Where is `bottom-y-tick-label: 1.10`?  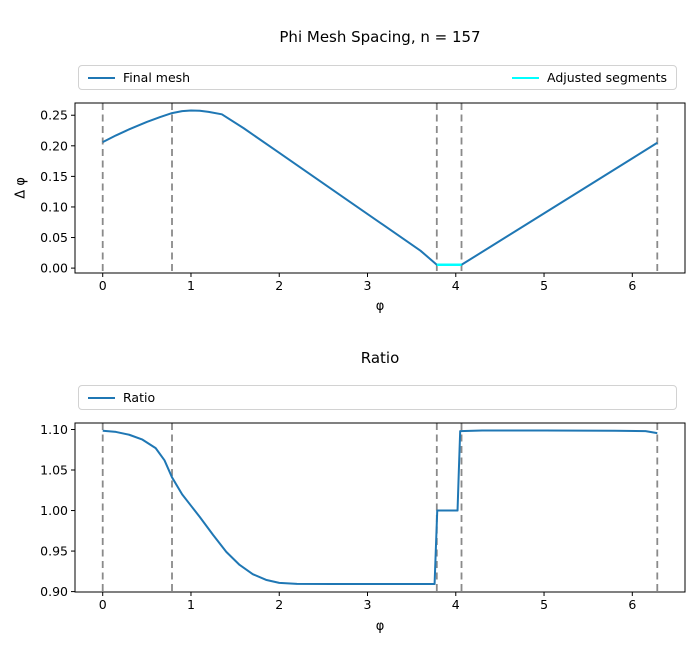
bottom-y-tick-label: 1.10 is located at coordinates (54, 429).